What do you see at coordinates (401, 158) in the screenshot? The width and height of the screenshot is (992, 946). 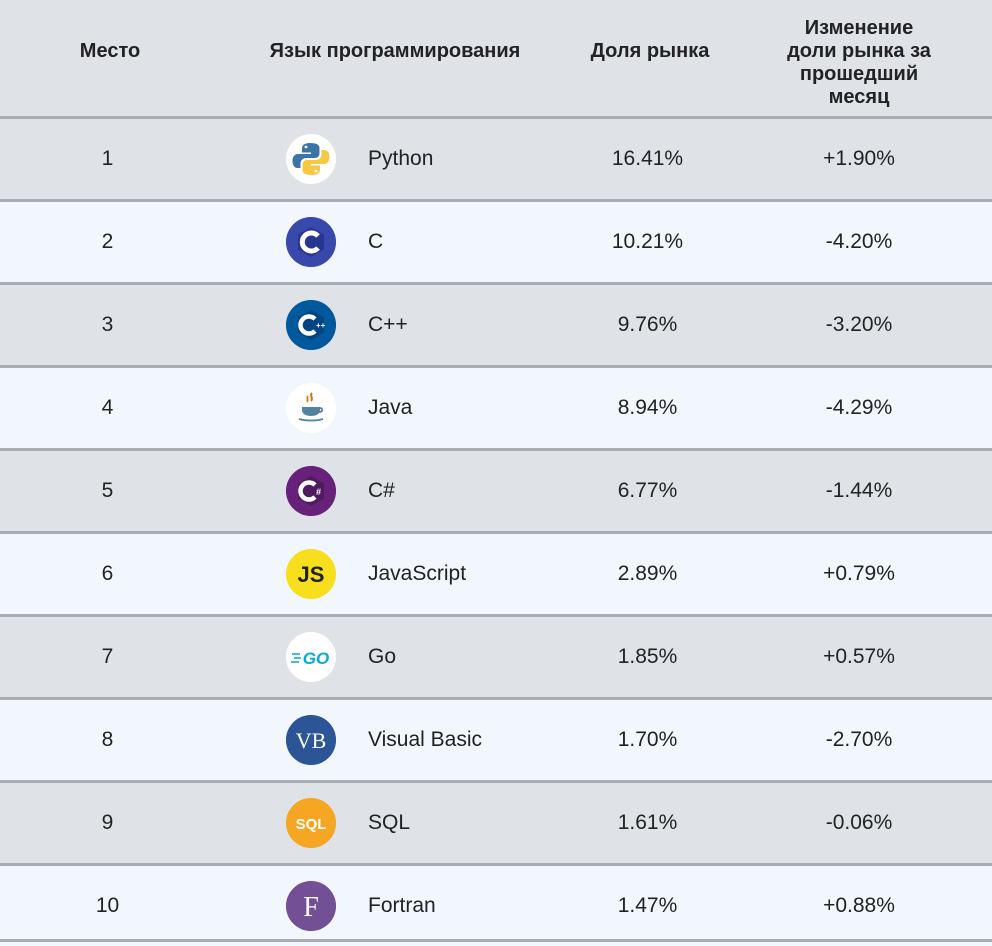 I see `language-name: Python` at bounding box center [401, 158].